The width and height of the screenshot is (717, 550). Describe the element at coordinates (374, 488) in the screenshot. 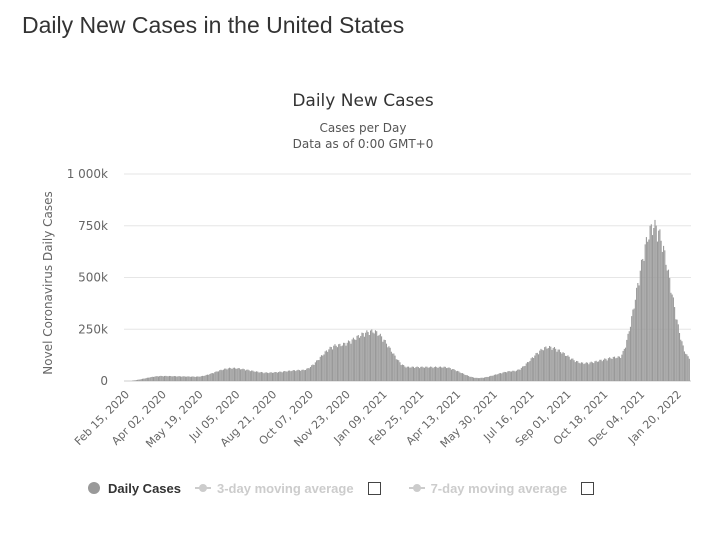

I see `3-day-checkbox` at that location.